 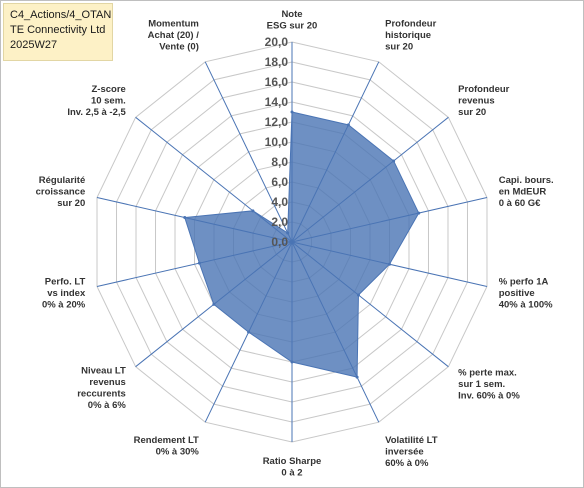 What do you see at coordinates (411, 452) in the screenshot?
I see `axis-label: Volatilité LT inversée 60% à 0%` at bounding box center [411, 452].